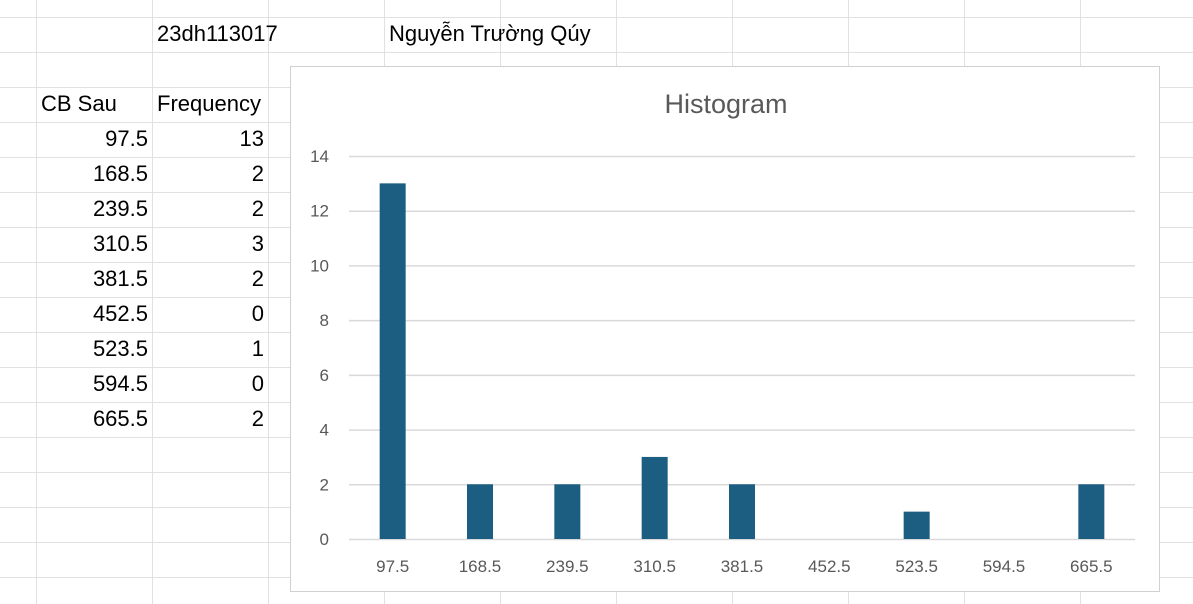  What do you see at coordinates (324, 430) in the screenshot?
I see `y-tick-label: 4` at bounding box center [324, 430].